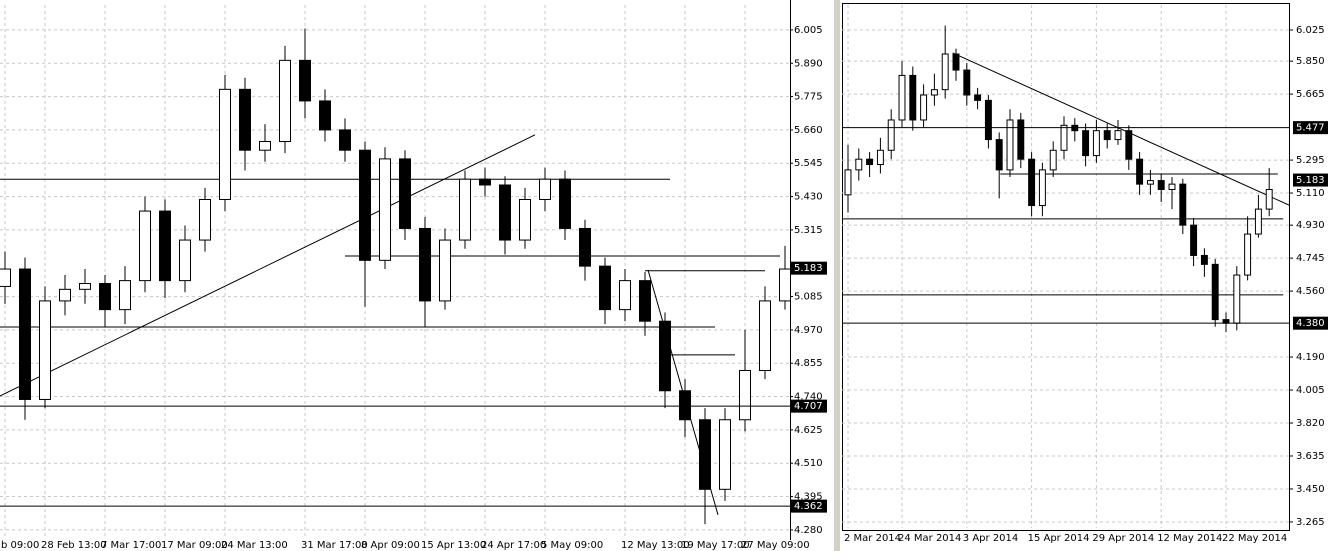 This screenshot has width=1328, height=551. Describe the element at coordinates (808, 363) in the screenshot. I see `y-tick-label: 4.855` at that location.